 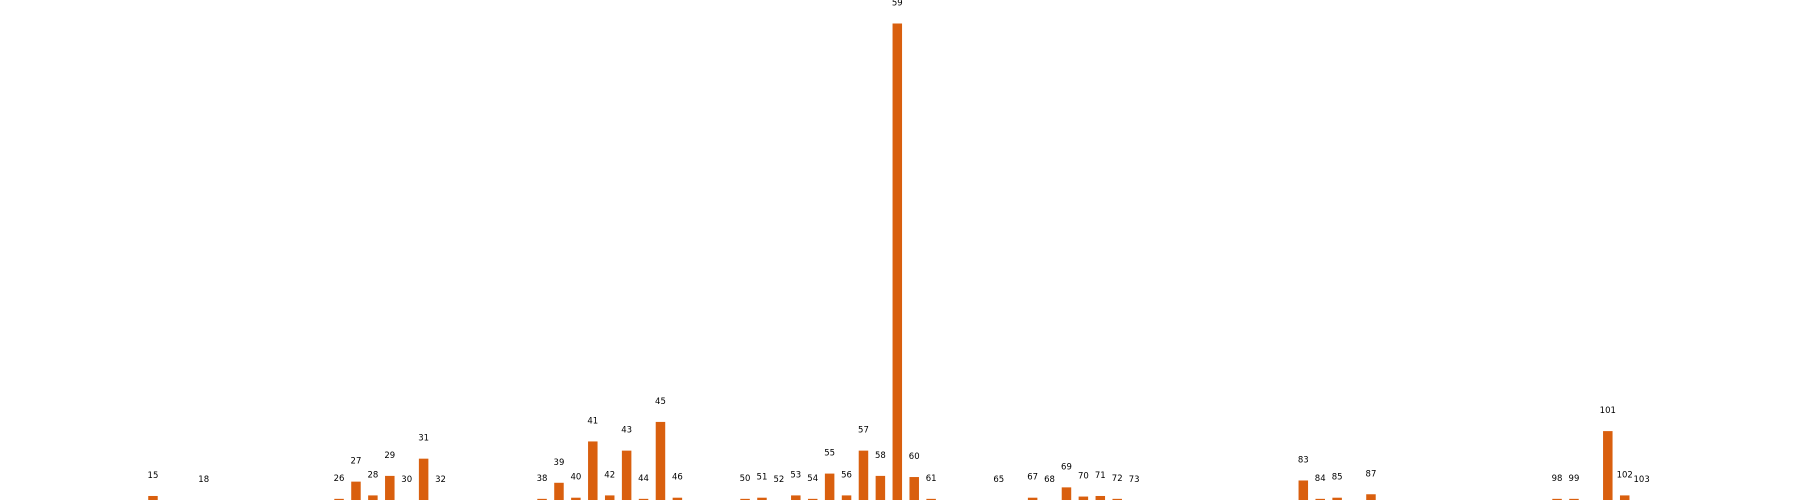 What do you see at coordinates (356, 462) in the screenshot?
I see `bar-label-27: 27` at bounding box center [356, 462].